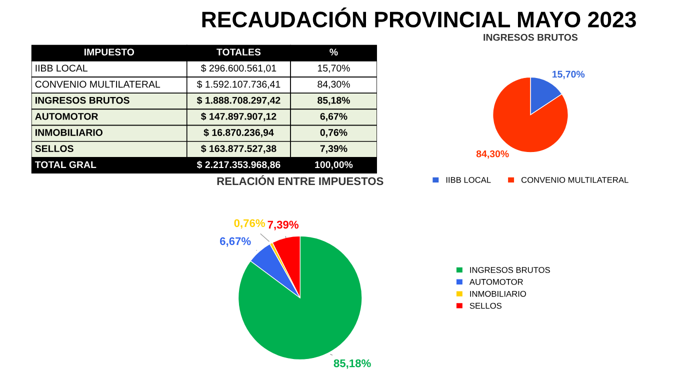 This screenshot has height=390, width=698. Describe the element at coordinates (334, 149) in the screenshot. I see `text: 7,39%` at that location.